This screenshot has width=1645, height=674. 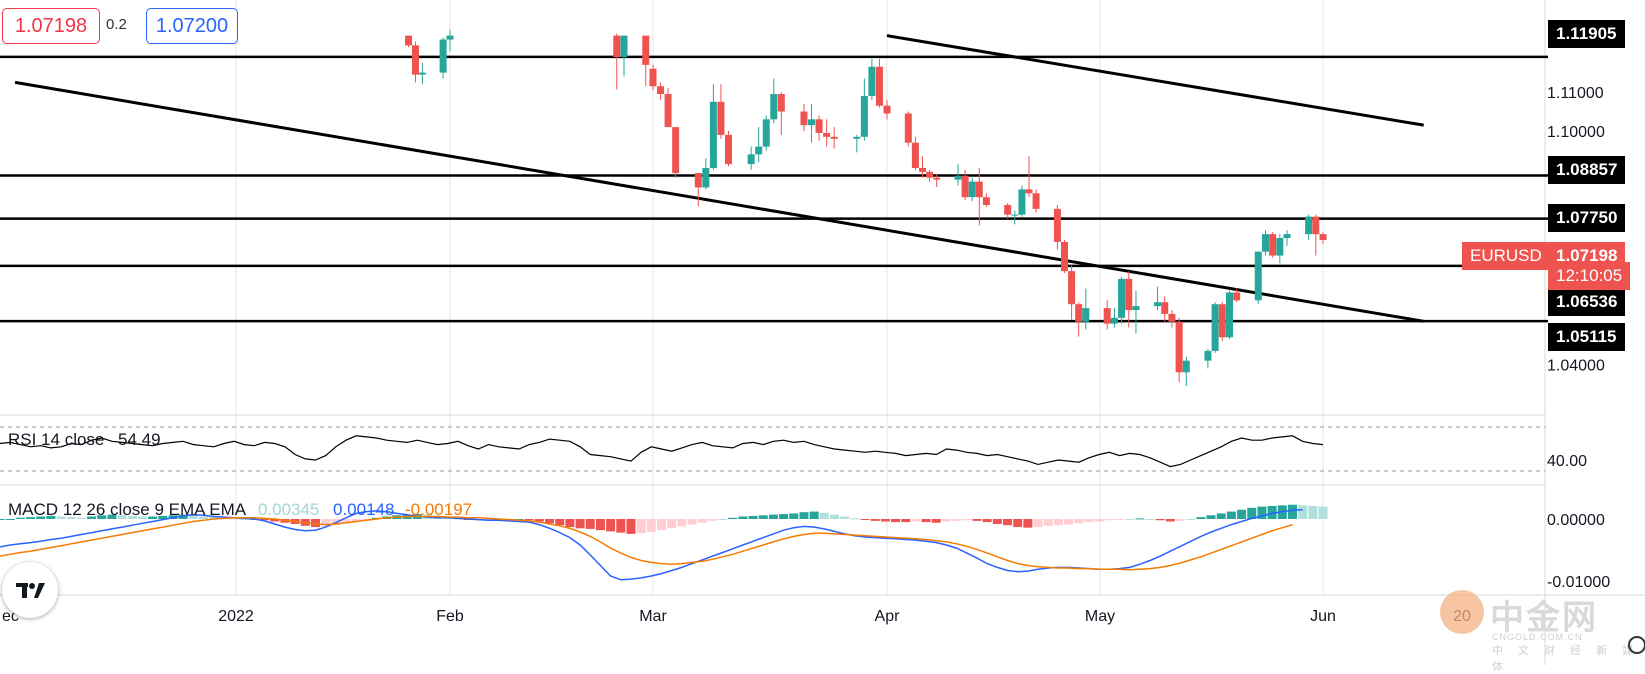 I want to click on buy-button: 1.07200, so click(x=192, y=26).